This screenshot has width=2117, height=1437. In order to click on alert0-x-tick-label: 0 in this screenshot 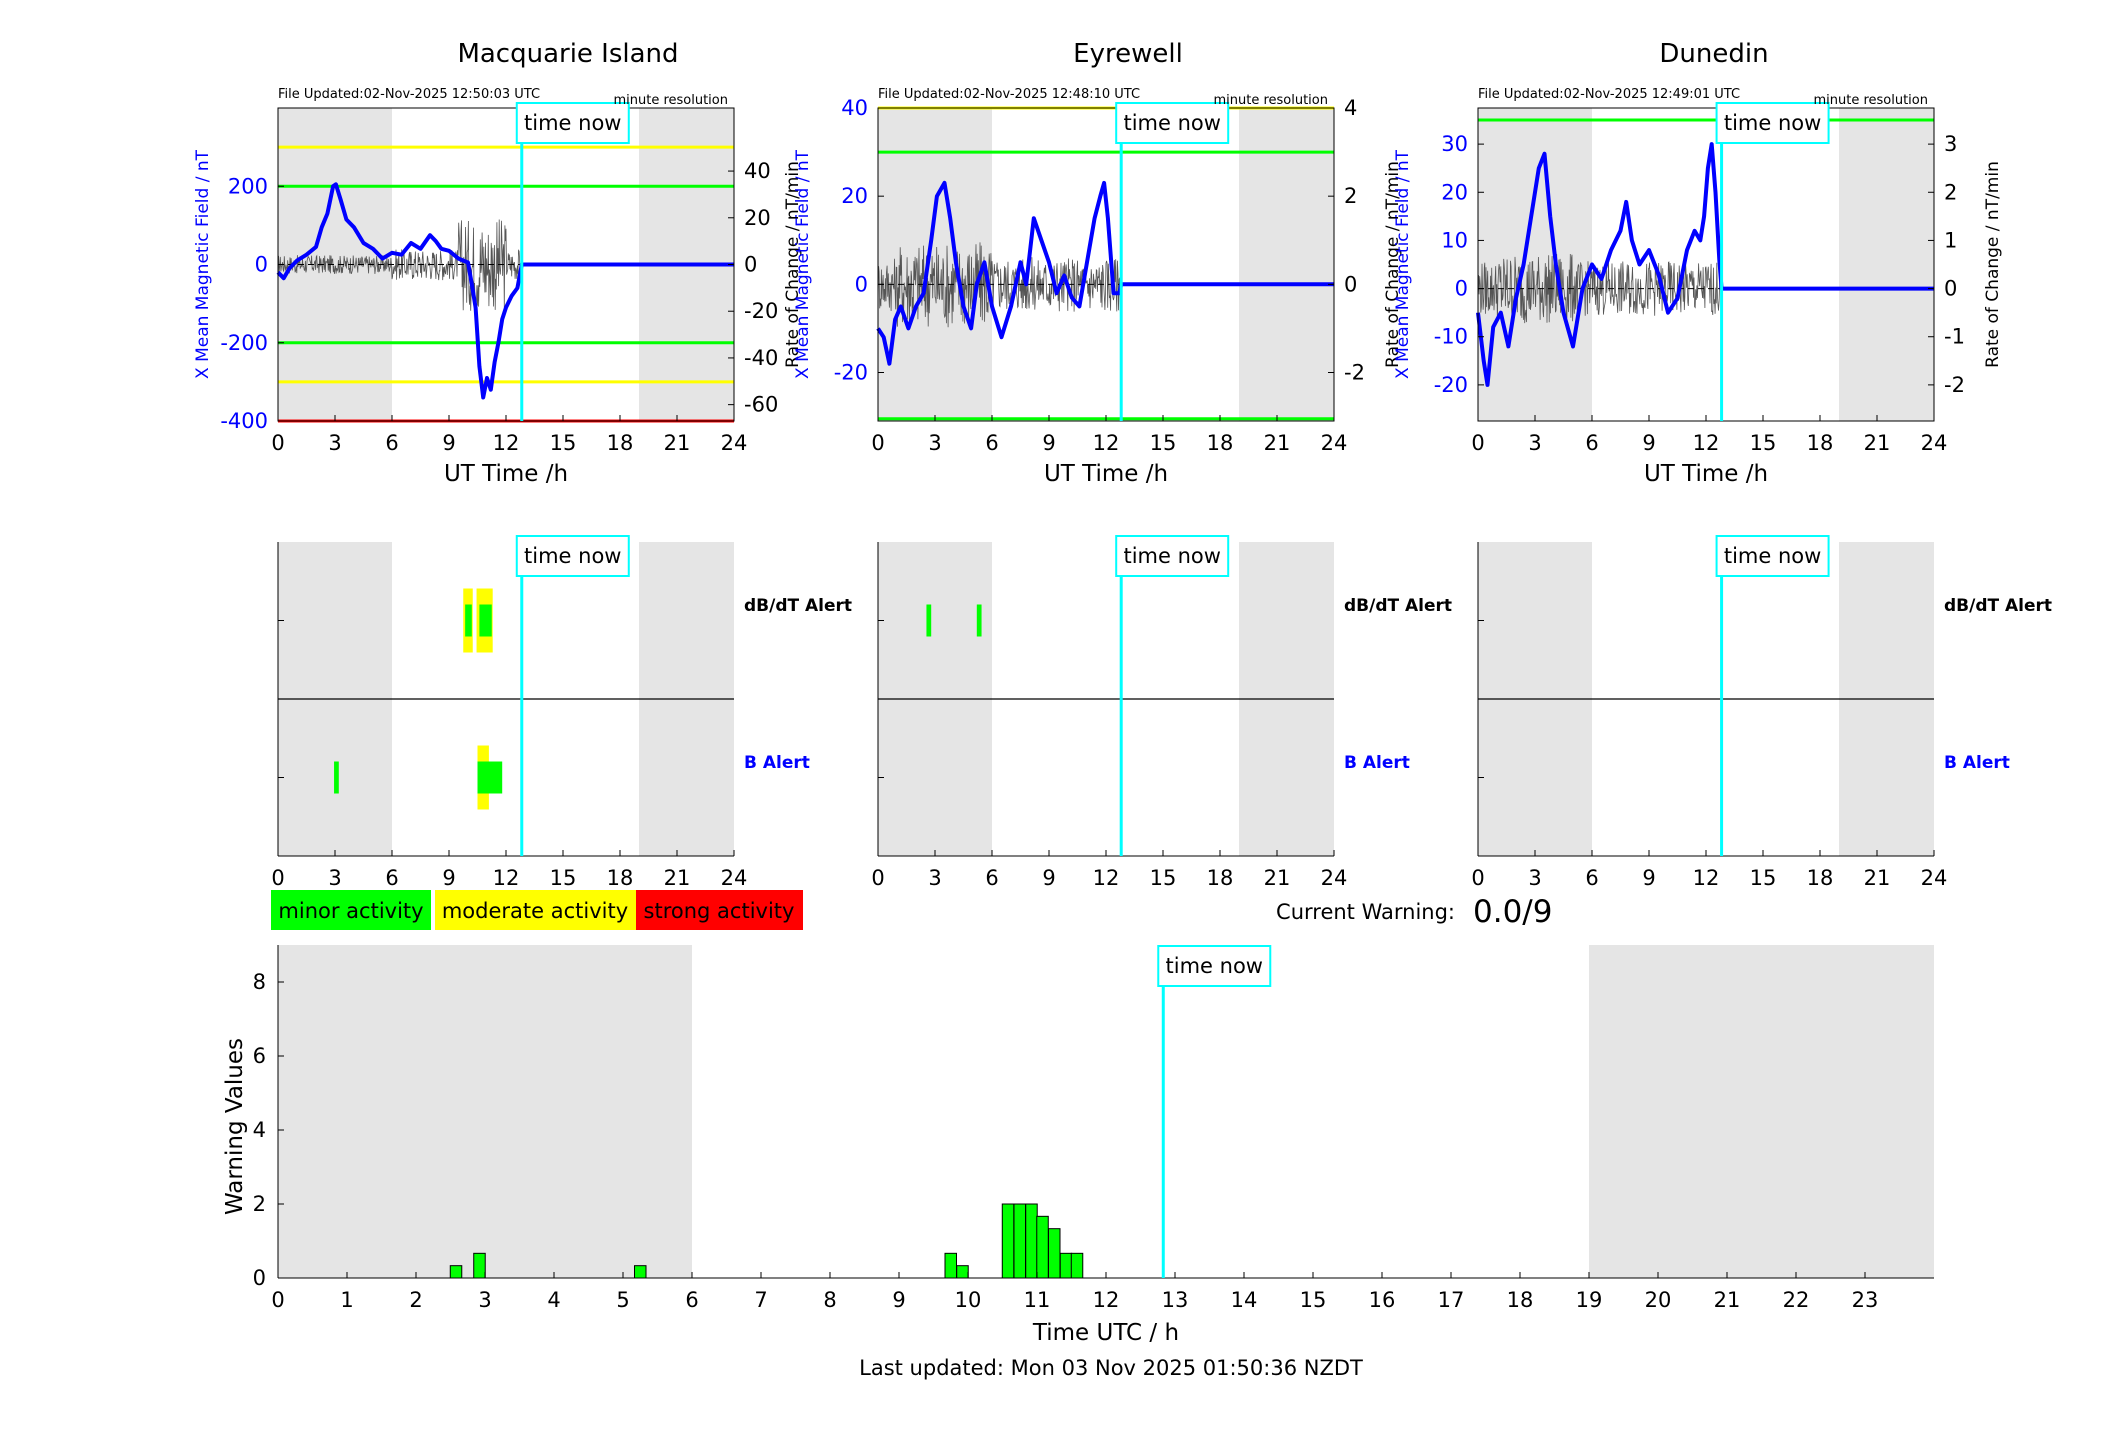, I will do `click(277, 878)`.